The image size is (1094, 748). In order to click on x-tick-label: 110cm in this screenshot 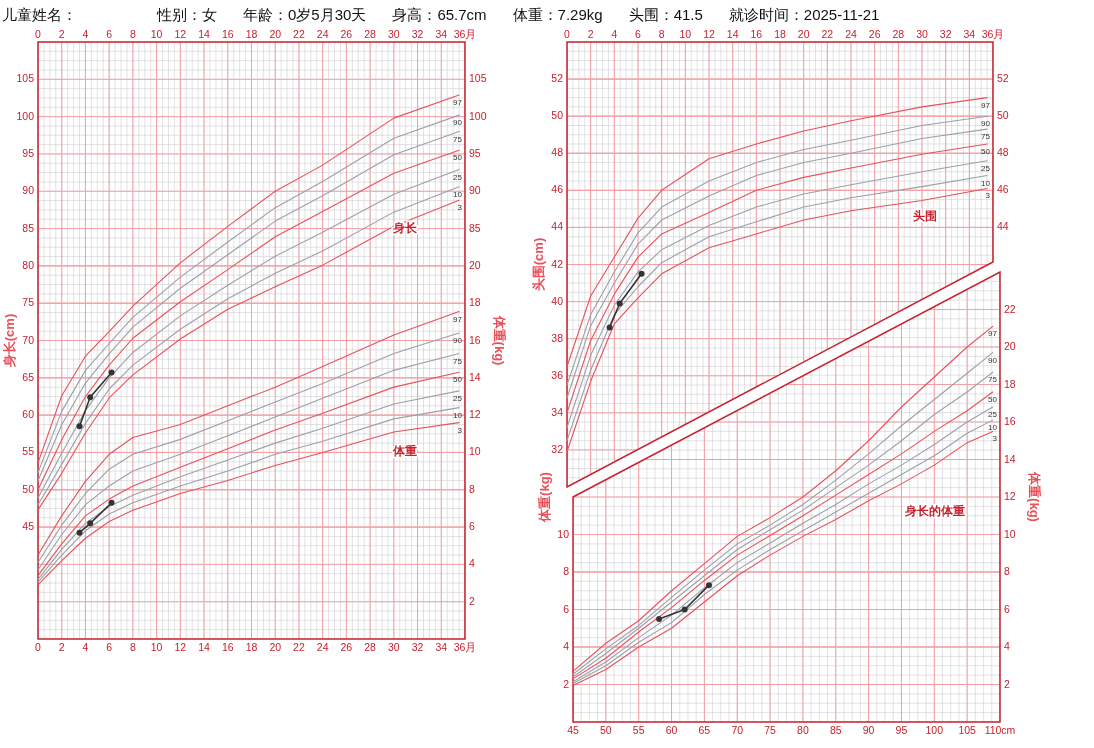, I will do `click(1000, 730)`.